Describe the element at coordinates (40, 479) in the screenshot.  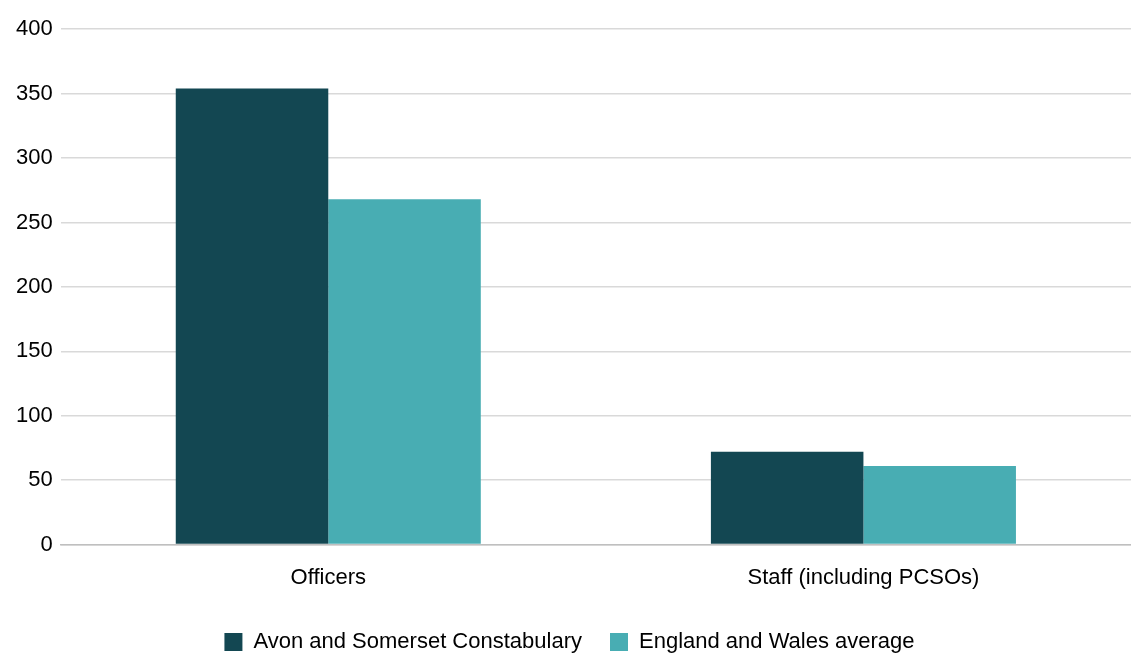
I see `y-tick-label: 50` at that location.